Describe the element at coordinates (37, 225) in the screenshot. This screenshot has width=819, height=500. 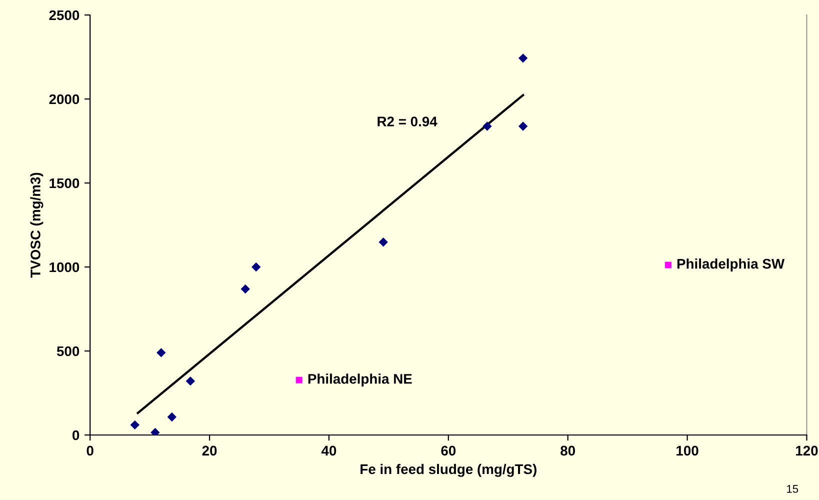
I see `y-axis-title: TVOSC (mg/m3)` at that location.